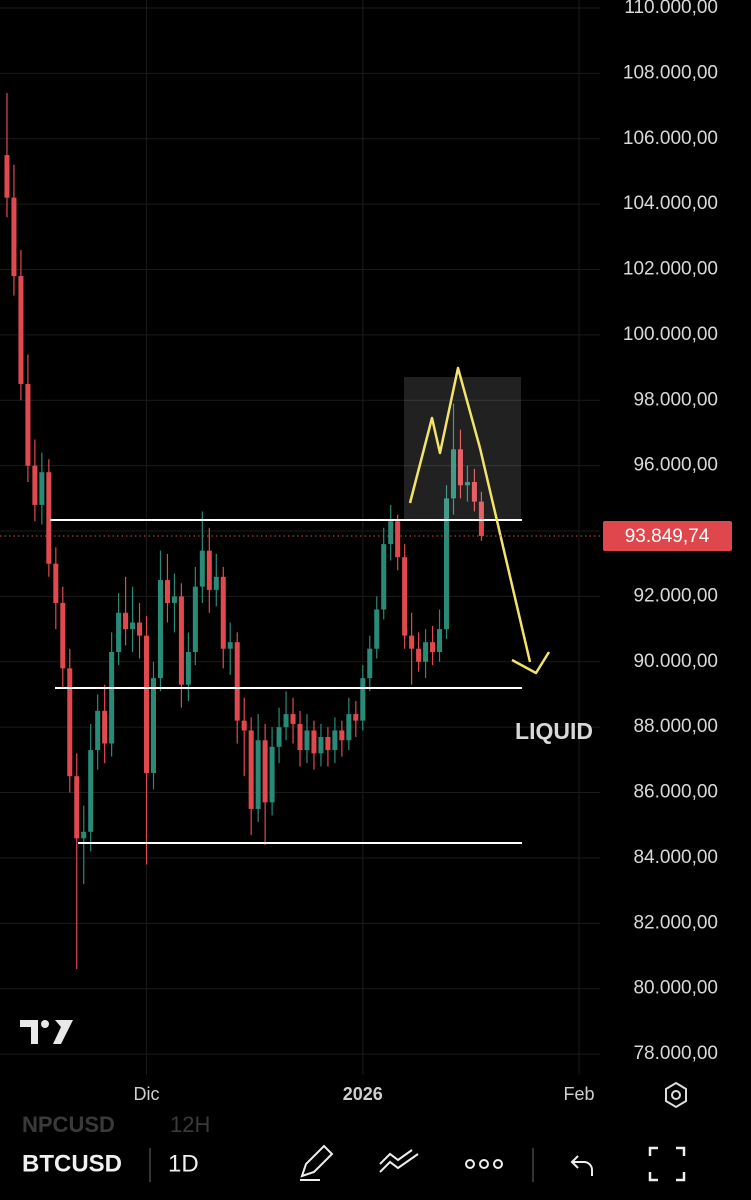 This screenshot has height=1200, width=751. What do you see at coordinates (462, 448) in the screenshot?
I see `highlight-box` at bounding box center [462, 448].